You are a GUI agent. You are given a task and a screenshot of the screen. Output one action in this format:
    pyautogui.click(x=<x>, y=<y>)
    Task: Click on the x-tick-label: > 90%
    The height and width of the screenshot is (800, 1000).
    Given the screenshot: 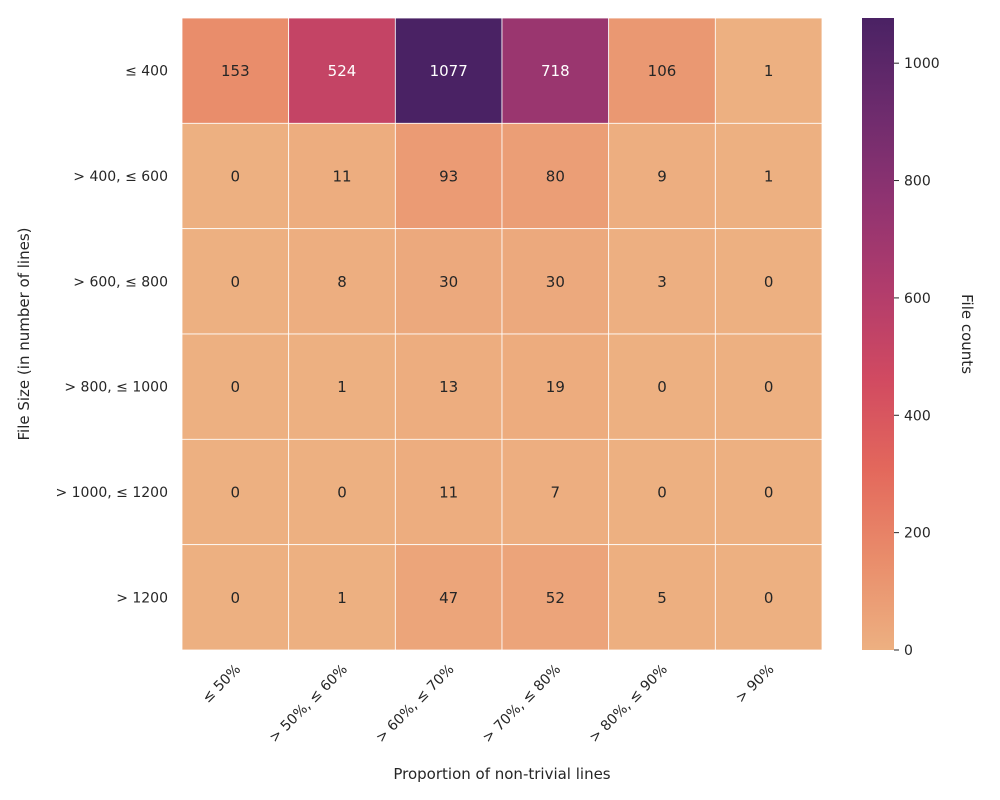 What is the action you would take?
    pyautogui.click(x=755, y=684)
    